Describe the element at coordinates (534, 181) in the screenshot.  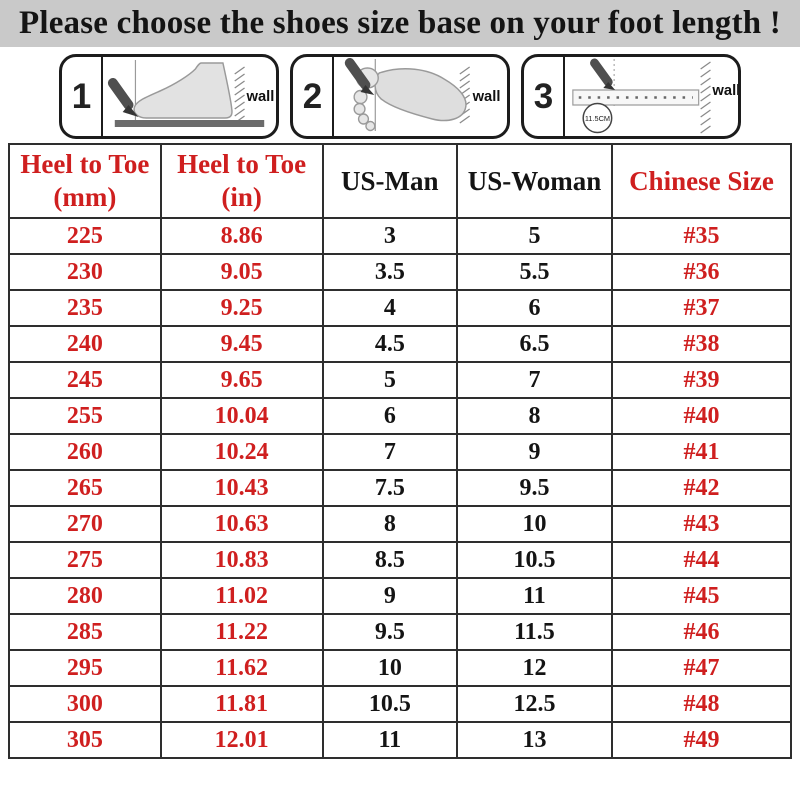
I see `col-header-us-woman: US-Woman` at that location.